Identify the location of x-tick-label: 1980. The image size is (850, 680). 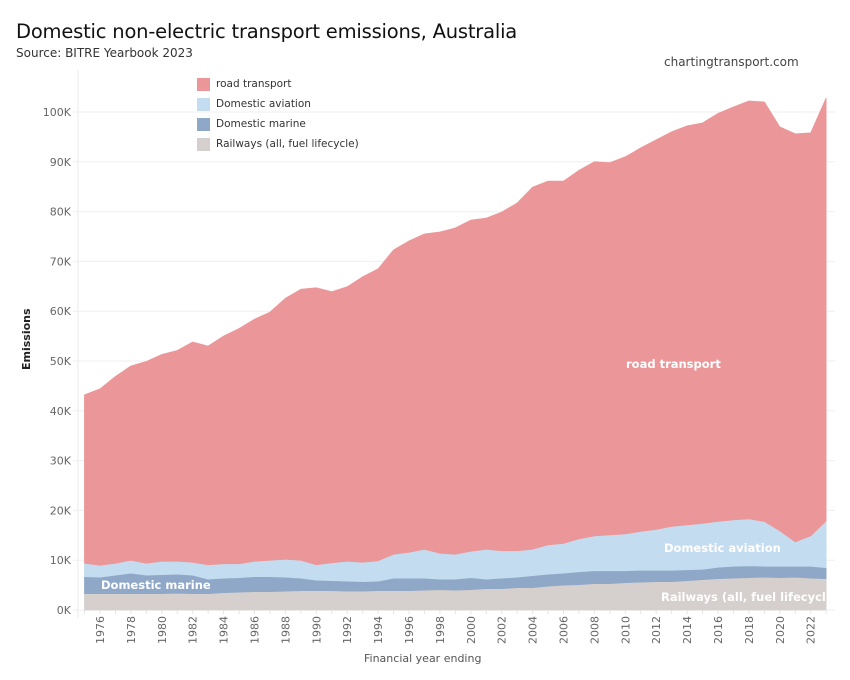
(162, 630).